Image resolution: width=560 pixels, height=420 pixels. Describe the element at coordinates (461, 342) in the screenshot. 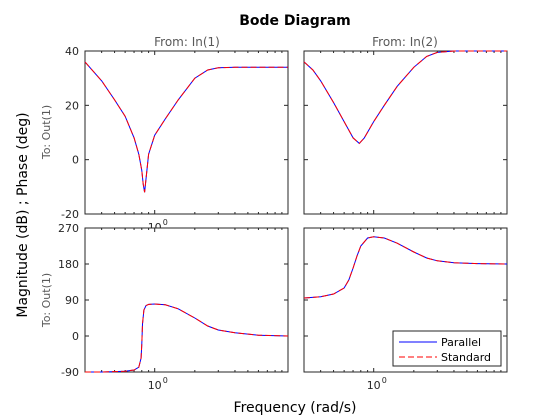

I see `legend-label-parallel: Parallel` at that location.